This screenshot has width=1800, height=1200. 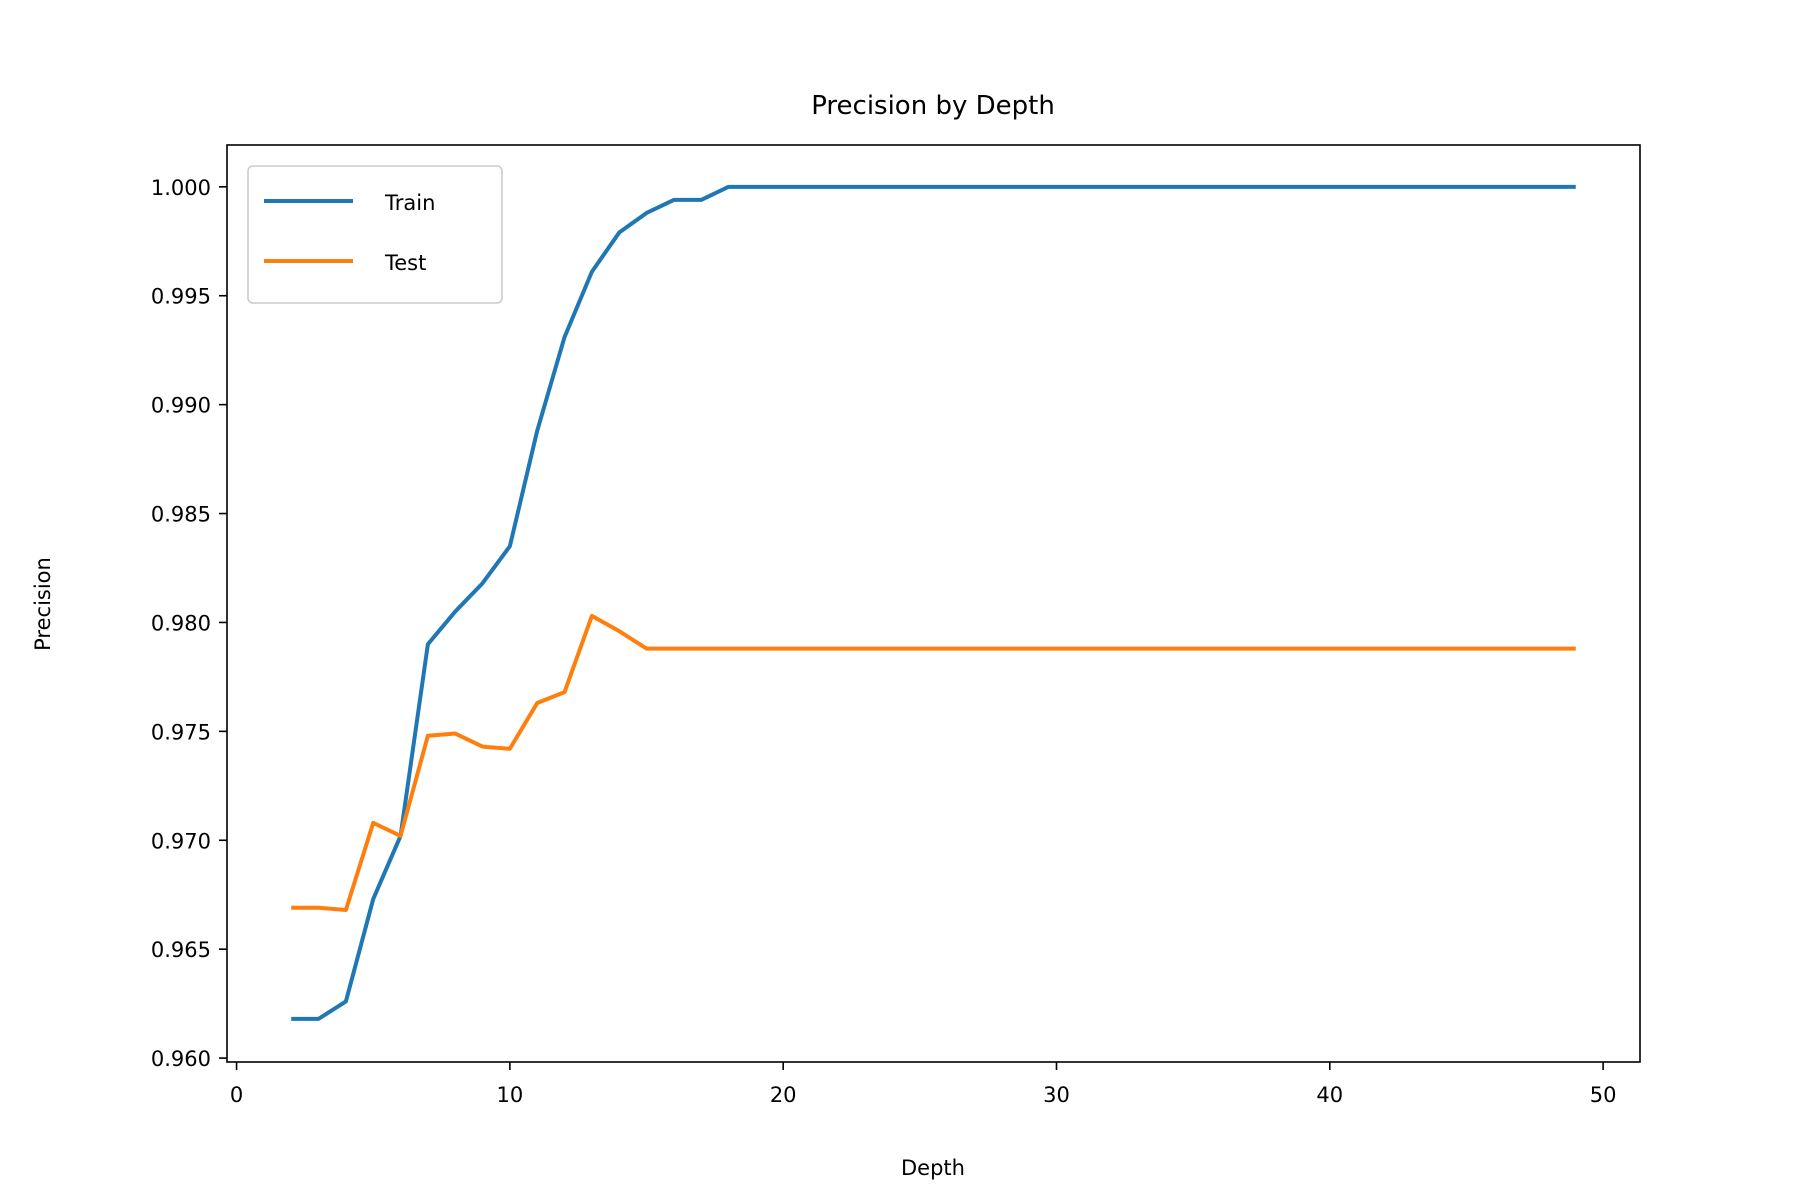 I want to click on y-tick-label: 0.960, so click(x=181, y=1059).